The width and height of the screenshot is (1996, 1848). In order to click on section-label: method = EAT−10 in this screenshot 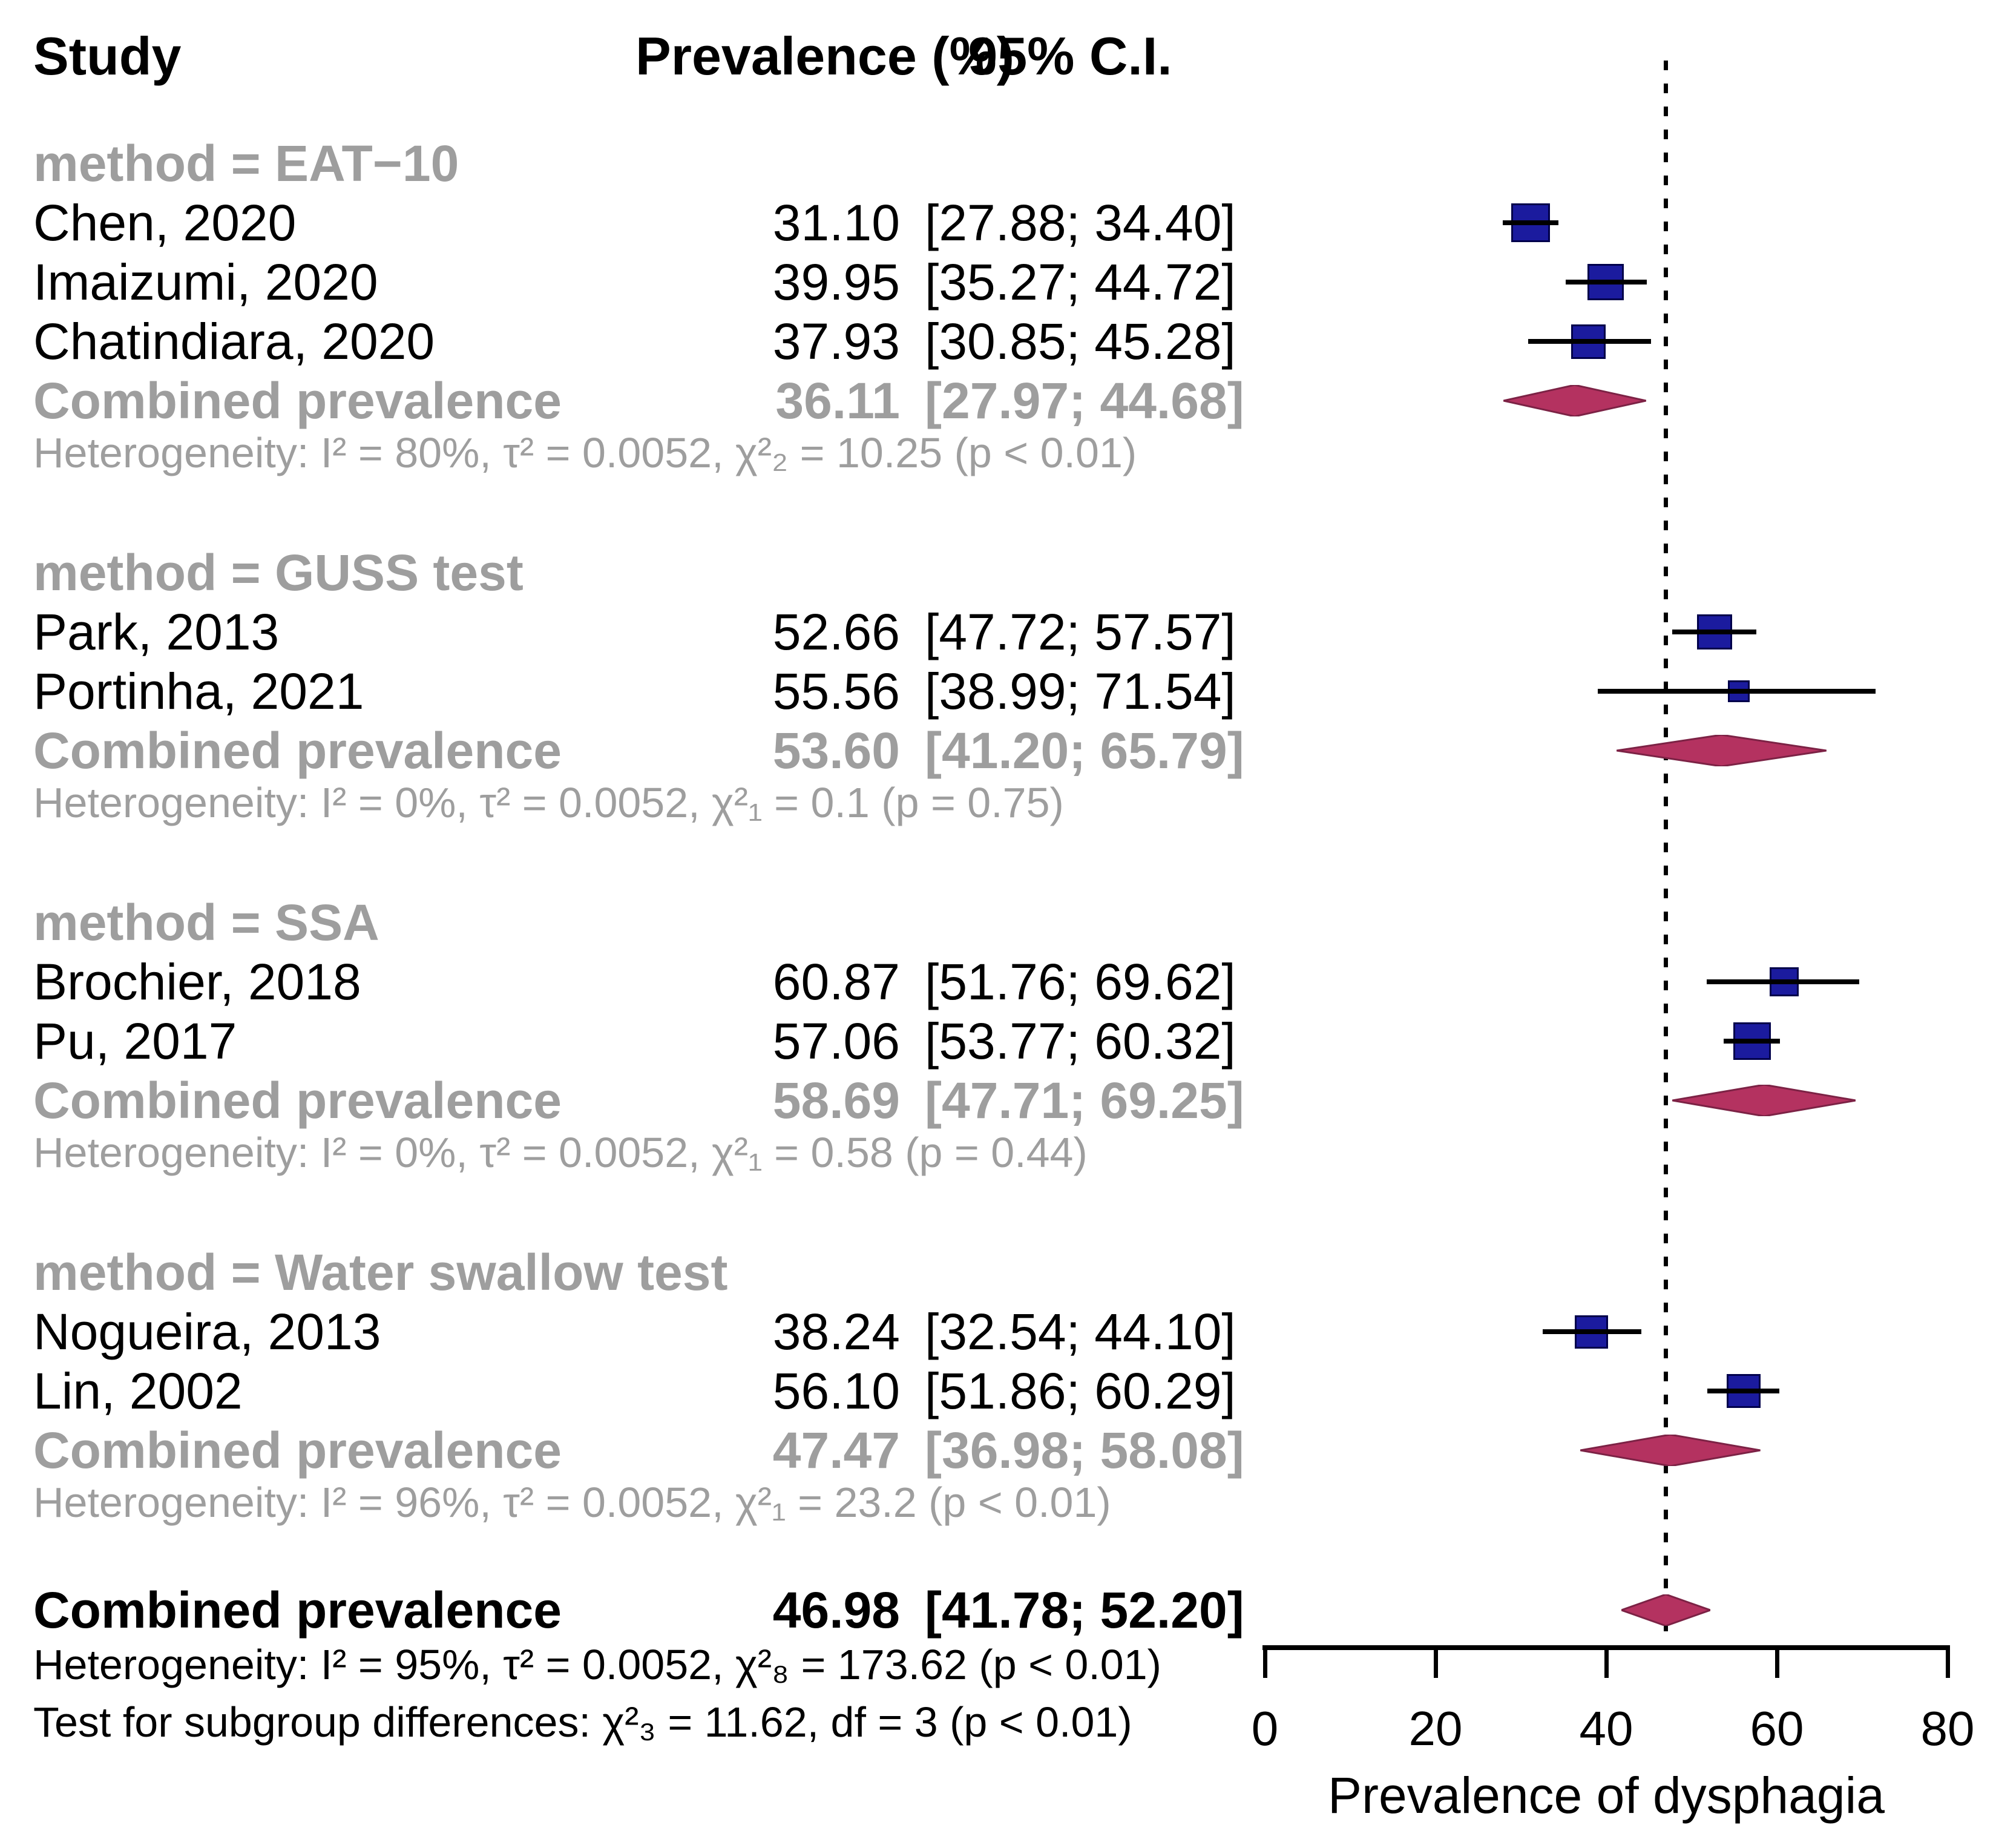, I will do `click(246, 163)`.